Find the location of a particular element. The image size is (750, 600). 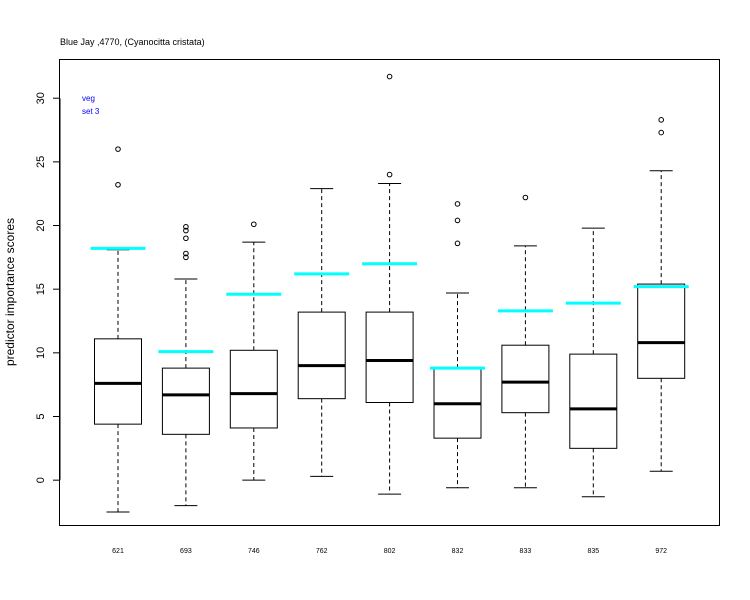

x-tick-label: 802 is located at coordinates (390, 551).